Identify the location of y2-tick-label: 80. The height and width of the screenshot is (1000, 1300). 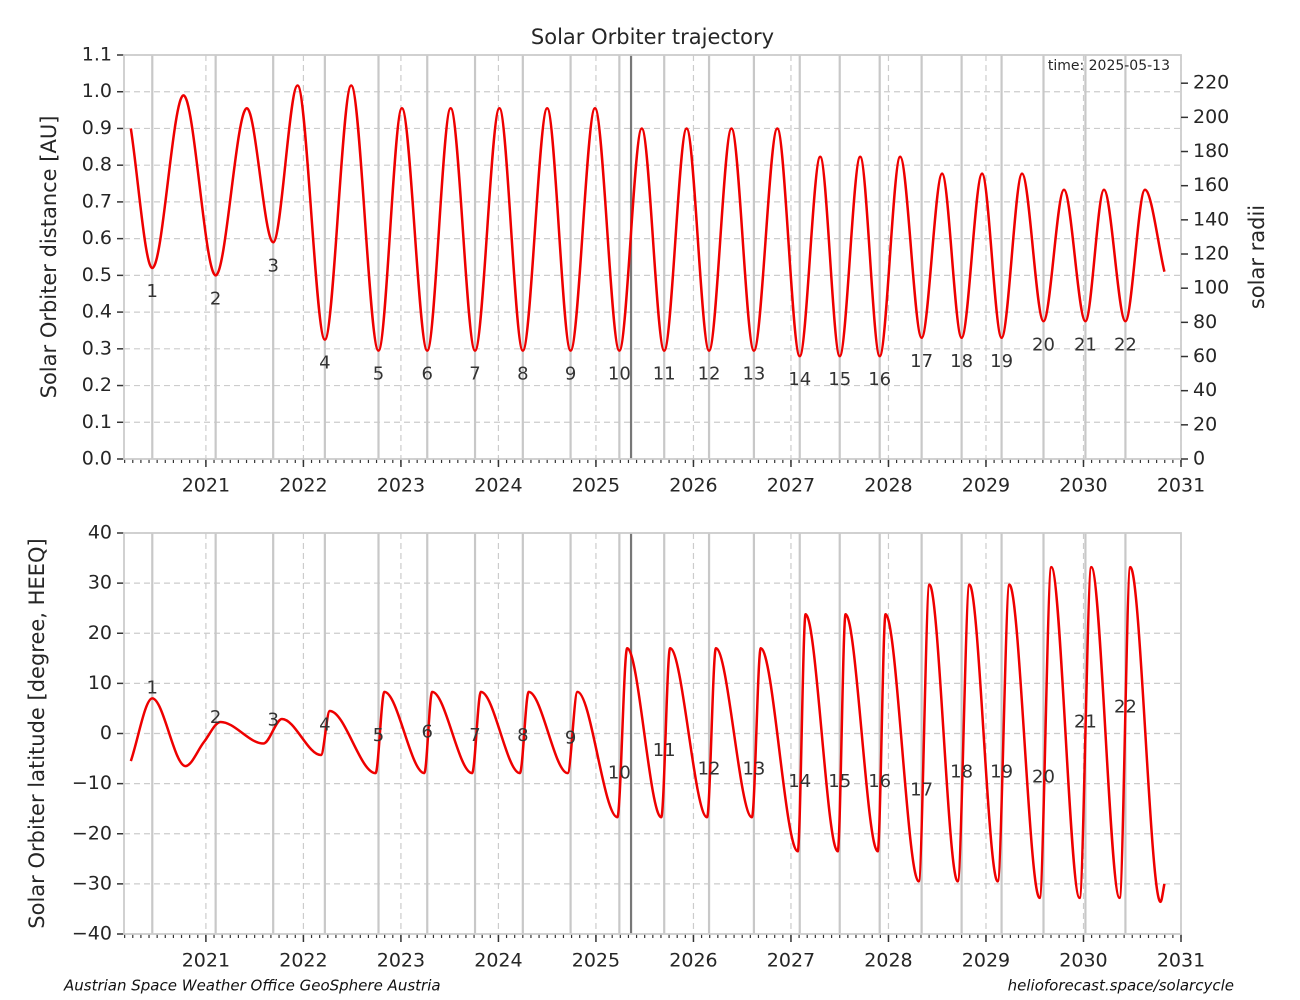
(1205, 322).